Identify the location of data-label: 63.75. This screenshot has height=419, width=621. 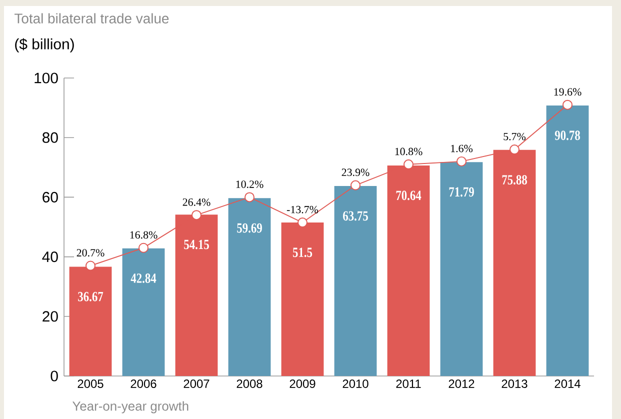
(355, 216).